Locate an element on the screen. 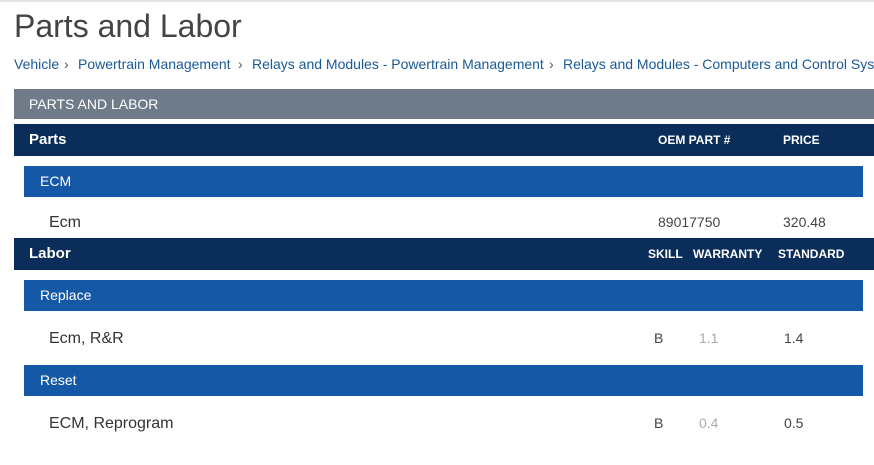 Image resolution: width=874 pixels, height=465 pixels. breadcrumb-link: Vehicle is located at coordinates (37, 64).